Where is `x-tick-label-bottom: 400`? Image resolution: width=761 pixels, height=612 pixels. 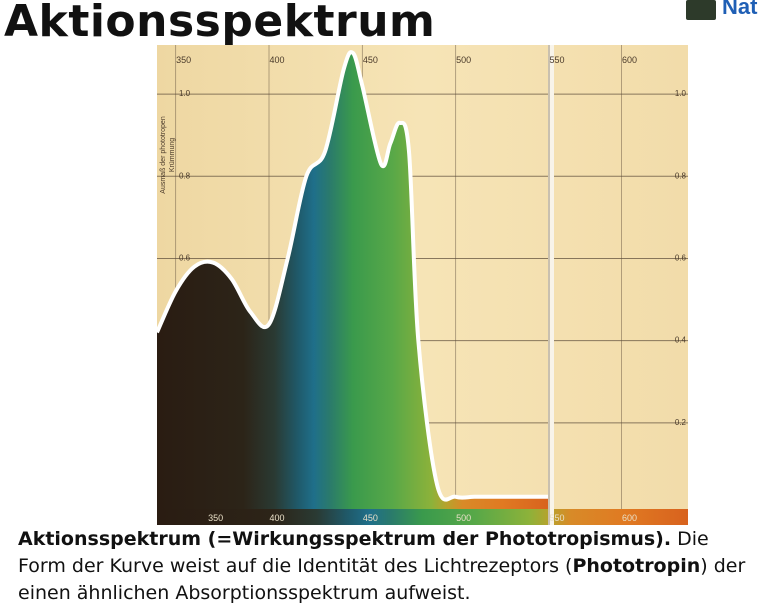
x-tick-label-bottom: 400 is located at coordinates (276, 518).